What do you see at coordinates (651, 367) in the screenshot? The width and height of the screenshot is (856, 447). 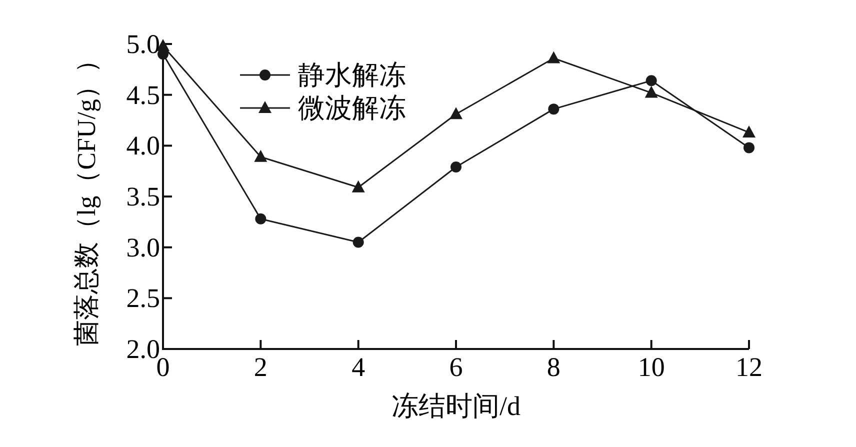 I see `x-tick-label: 10` at bounding box center [651, 367].